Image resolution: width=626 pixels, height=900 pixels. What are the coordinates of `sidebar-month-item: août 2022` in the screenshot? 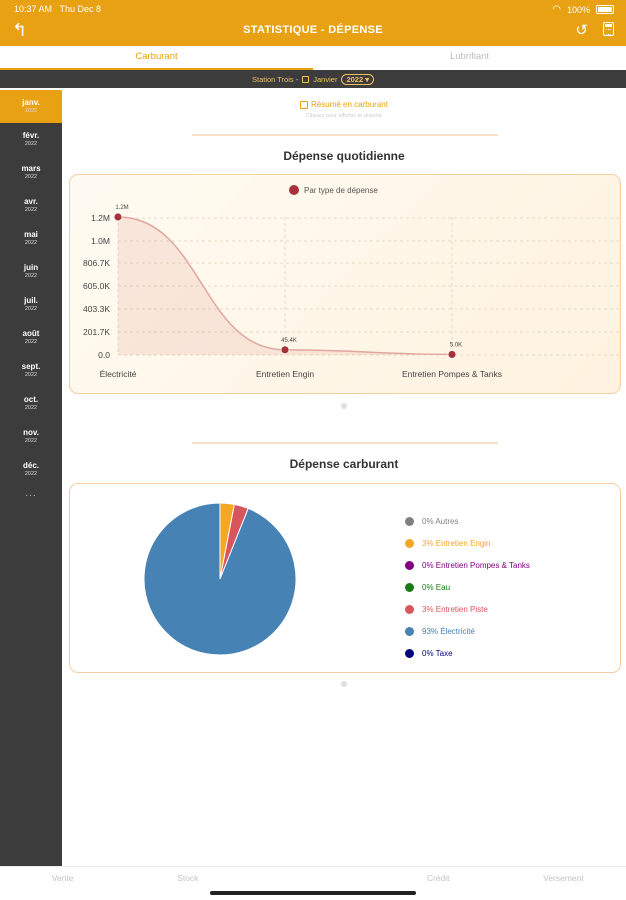 It's located at (31, 337).